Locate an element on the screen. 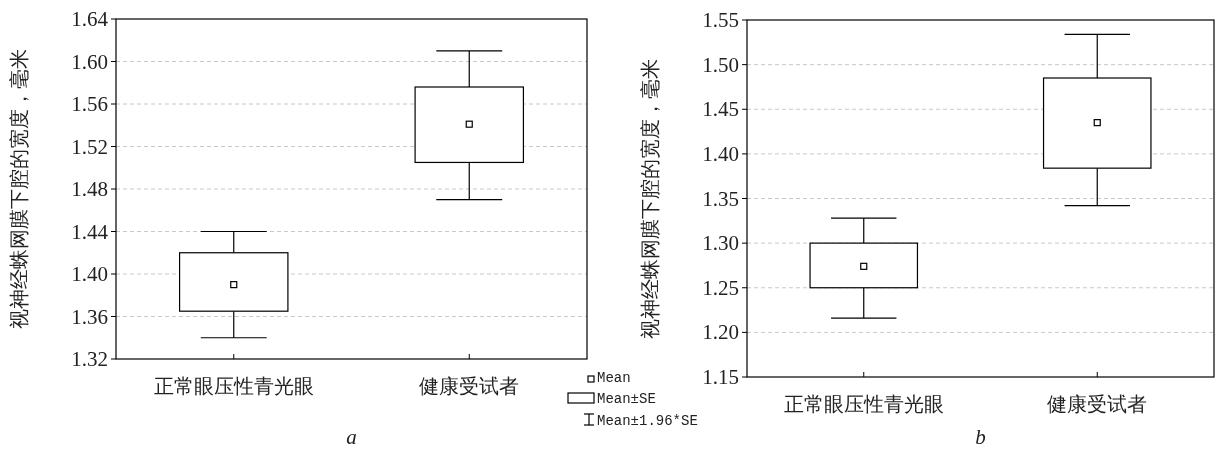  y-tick-label: 1.50 is located at coordinates (720, 64).